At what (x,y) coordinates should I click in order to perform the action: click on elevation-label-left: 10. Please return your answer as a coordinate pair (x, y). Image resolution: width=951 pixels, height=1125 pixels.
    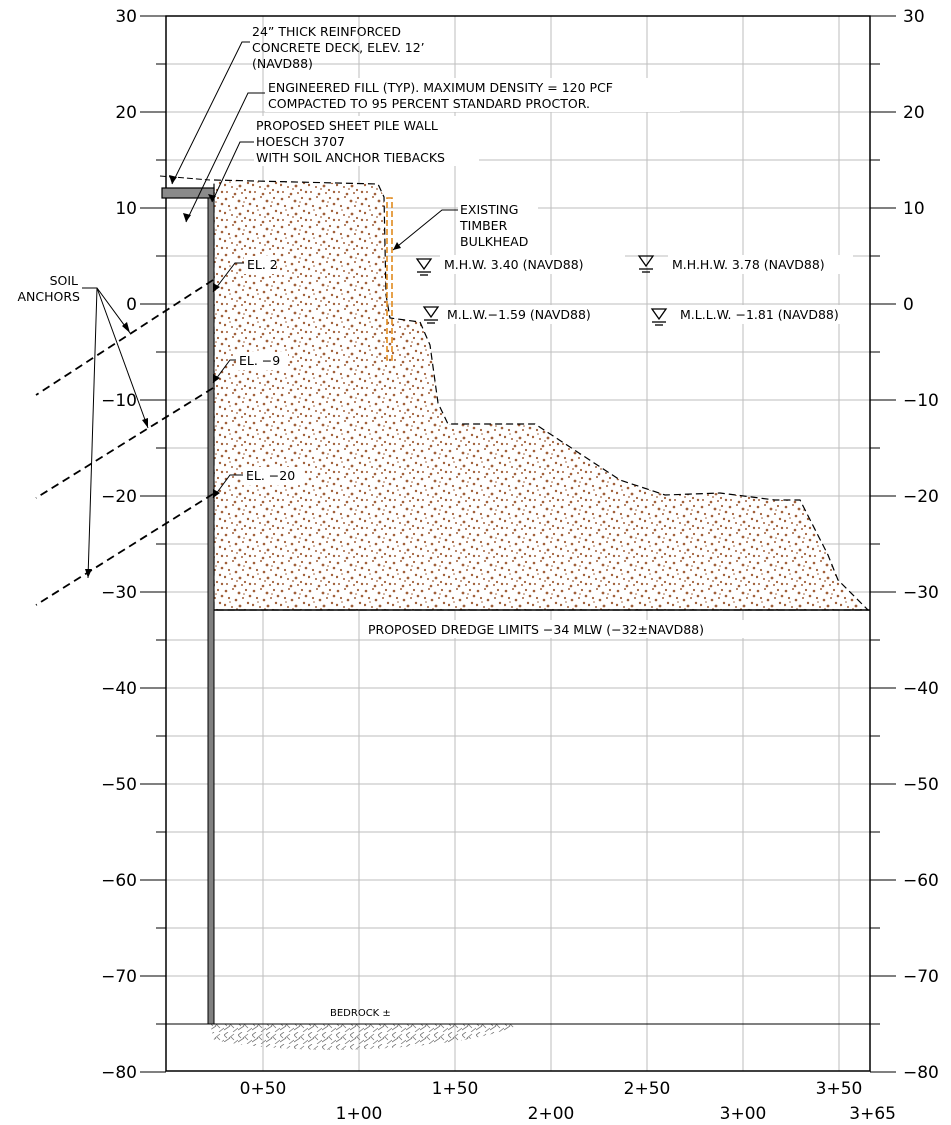
    Looking at the image, I should click on (126, 209).